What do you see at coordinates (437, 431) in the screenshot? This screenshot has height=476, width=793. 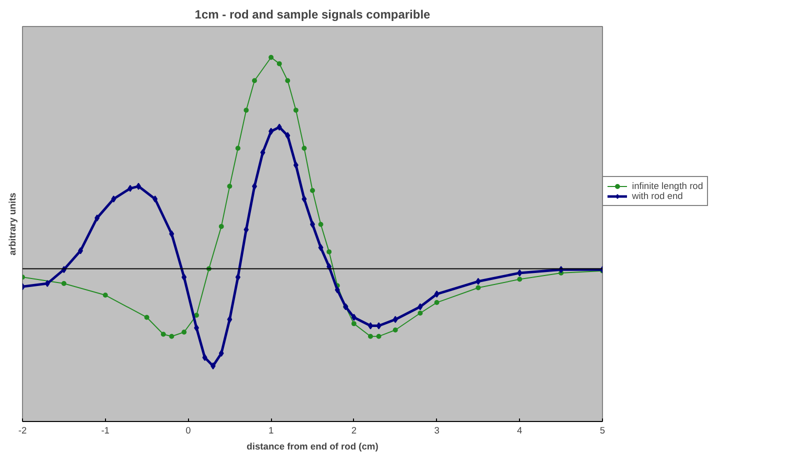 I see `x-tick-label: 3` at bounding box center [437, 431].